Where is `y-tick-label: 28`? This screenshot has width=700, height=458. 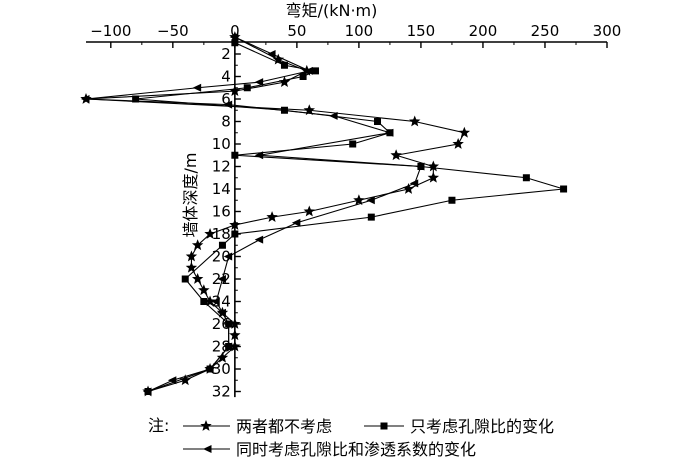
y-tick-label: 28 is located at coordinates (221, 347).